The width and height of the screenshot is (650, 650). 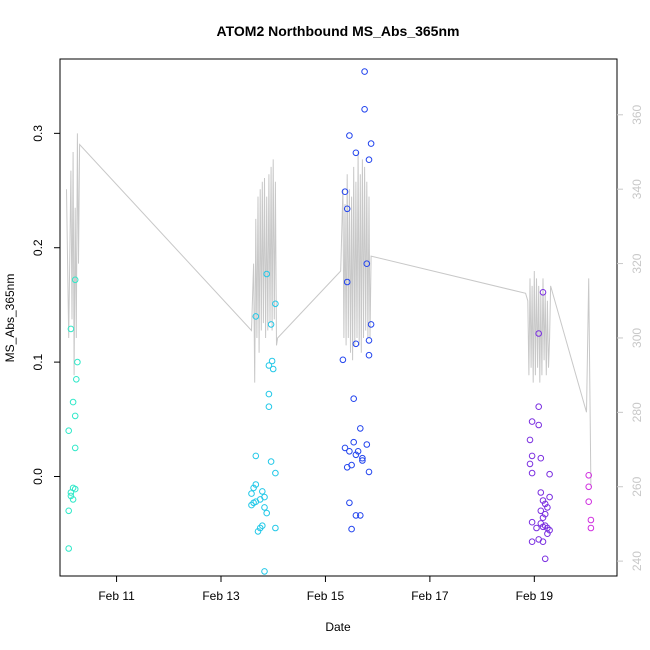 I want to click on y2-tick-label: 260, so click(x=637, y=486).